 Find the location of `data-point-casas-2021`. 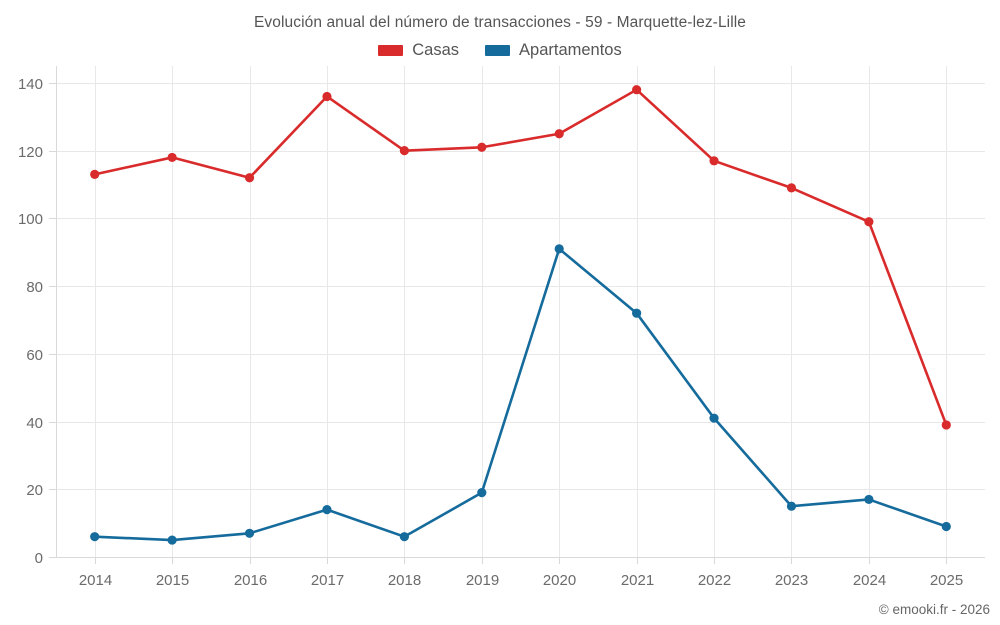

data-point-casas-2021 is located at coordinates (637, 90).